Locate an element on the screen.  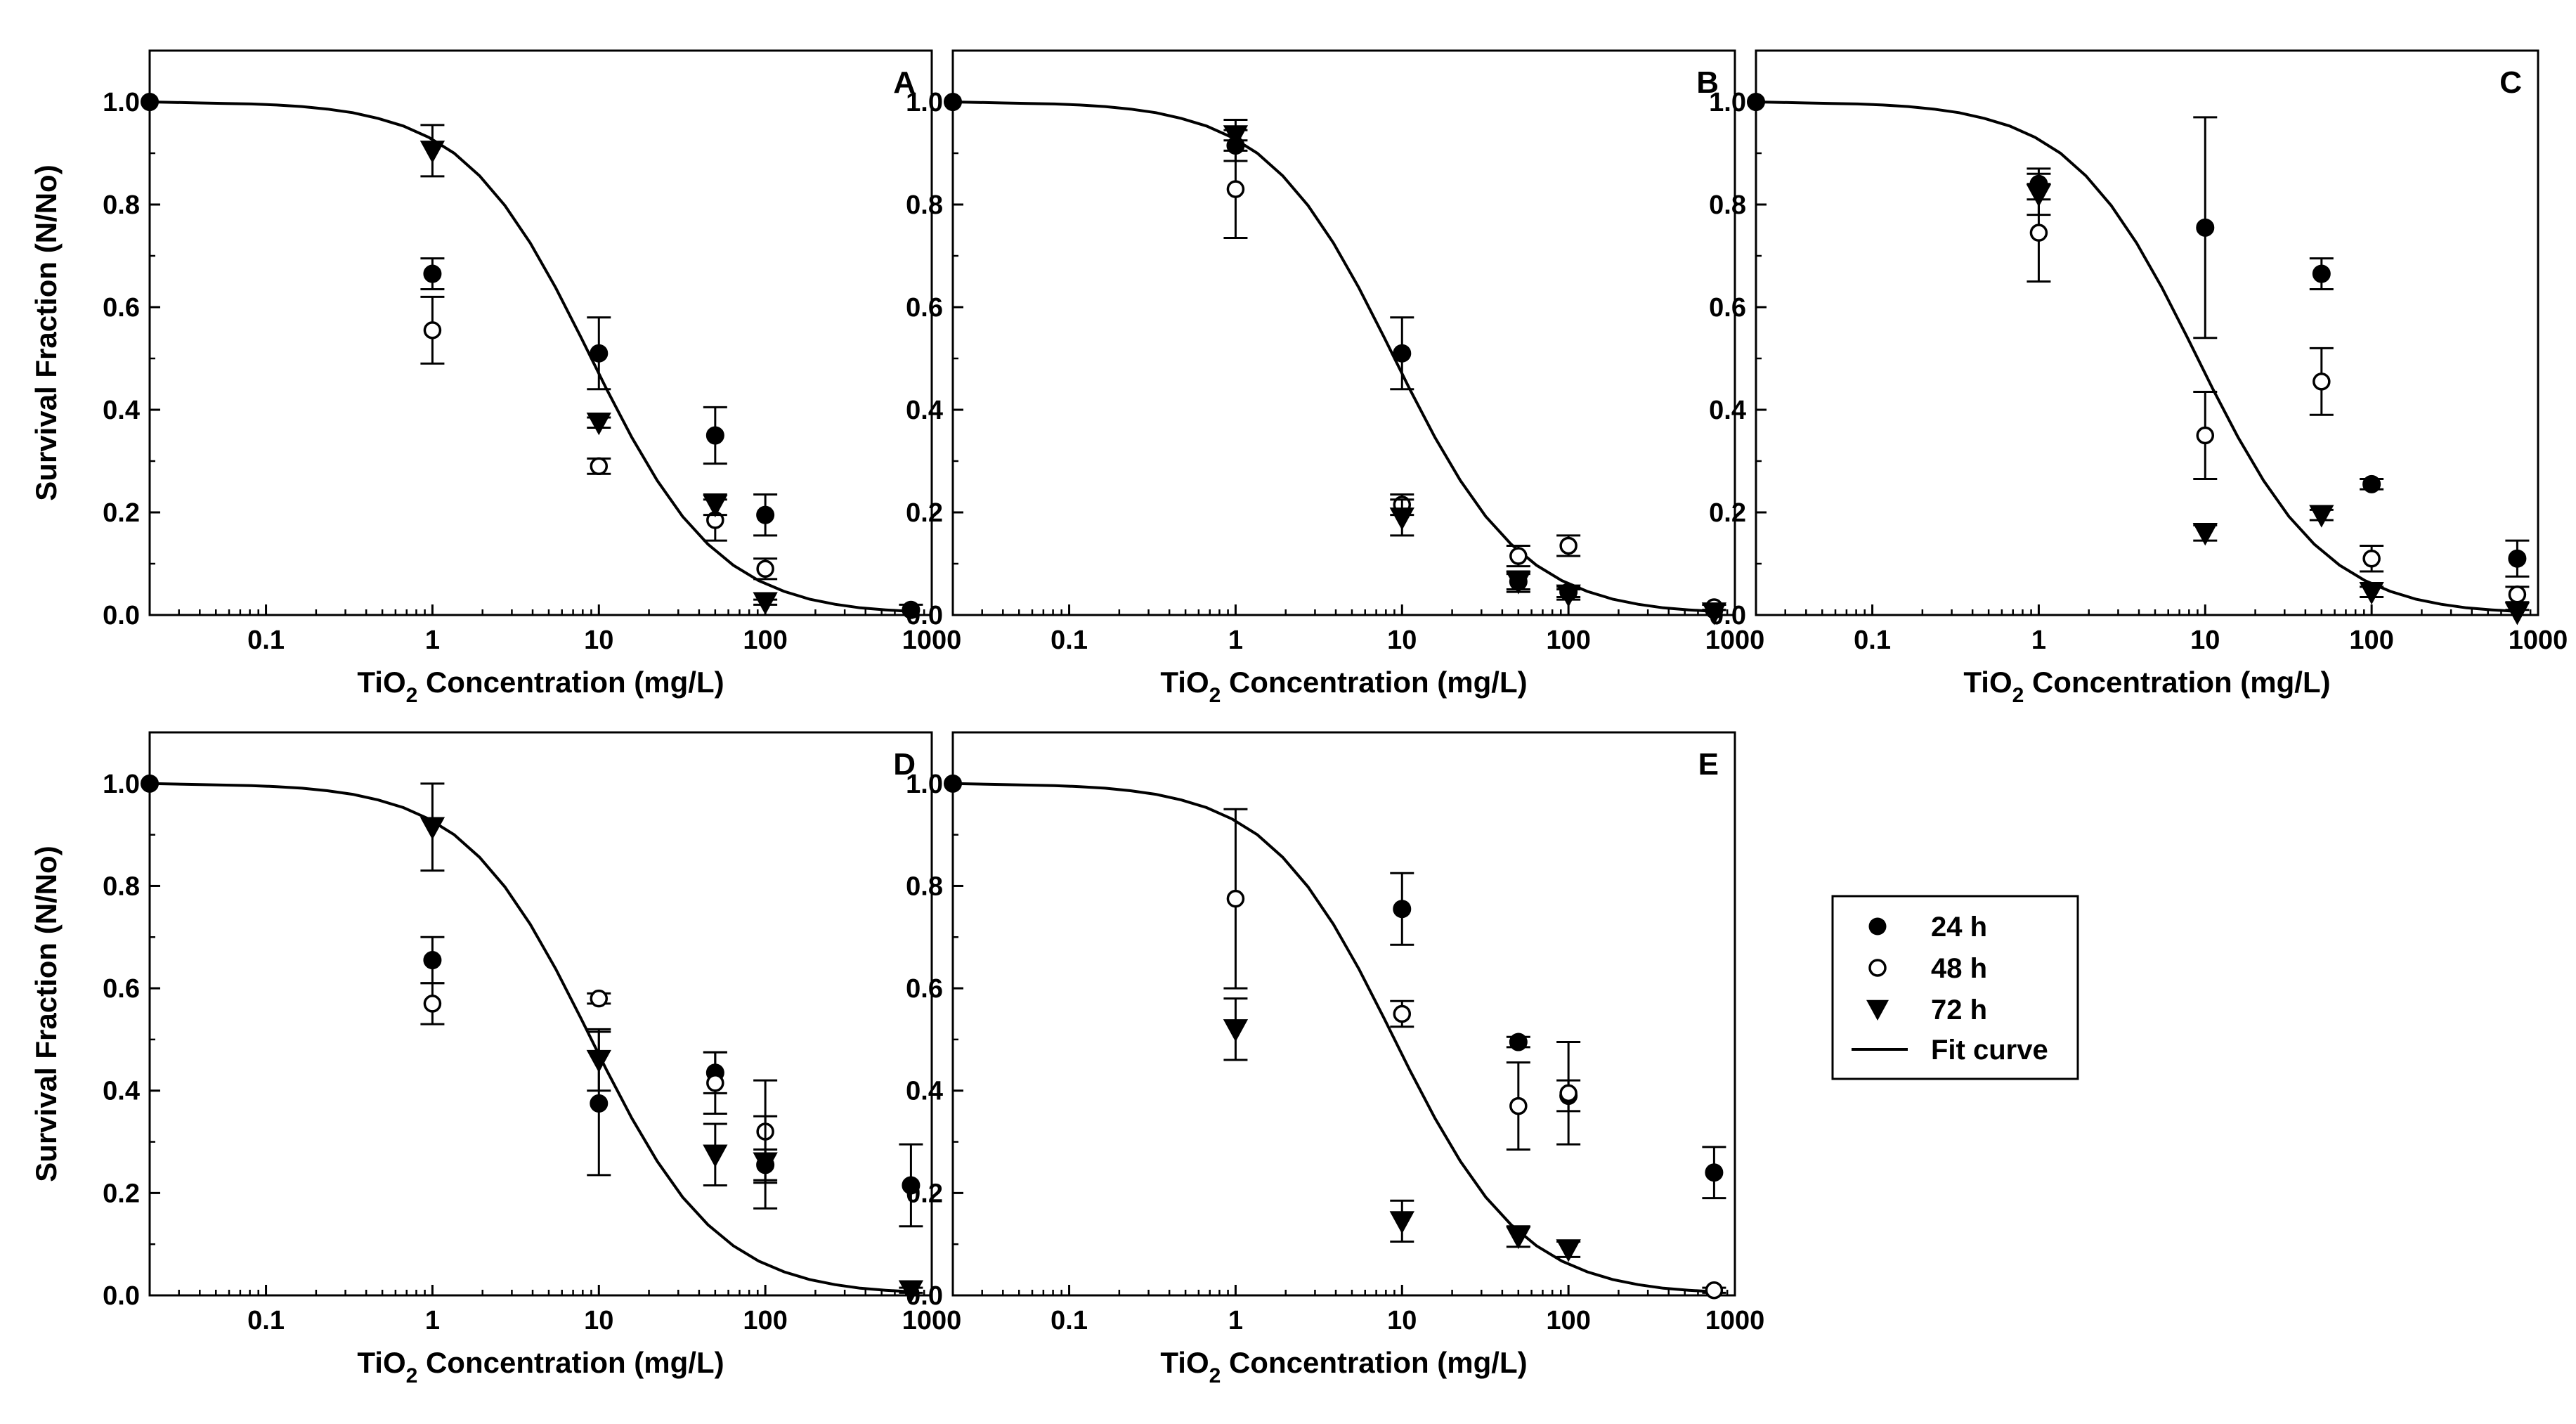
legend-entry: 24 h is located at coordinates (1927, 927).